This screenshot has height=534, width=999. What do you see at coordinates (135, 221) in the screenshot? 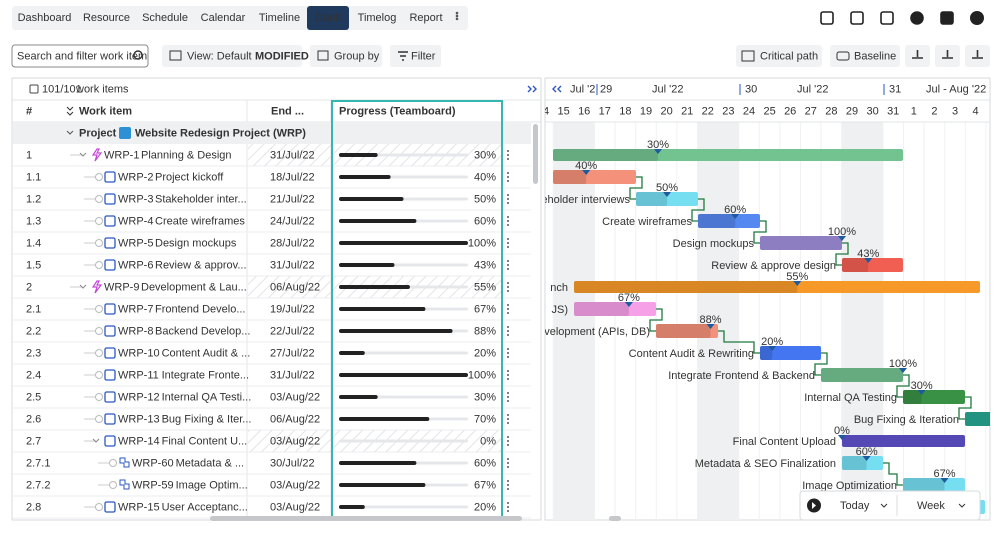
I see `work-item-id: WRP-4` at bounding box center [135, 221].